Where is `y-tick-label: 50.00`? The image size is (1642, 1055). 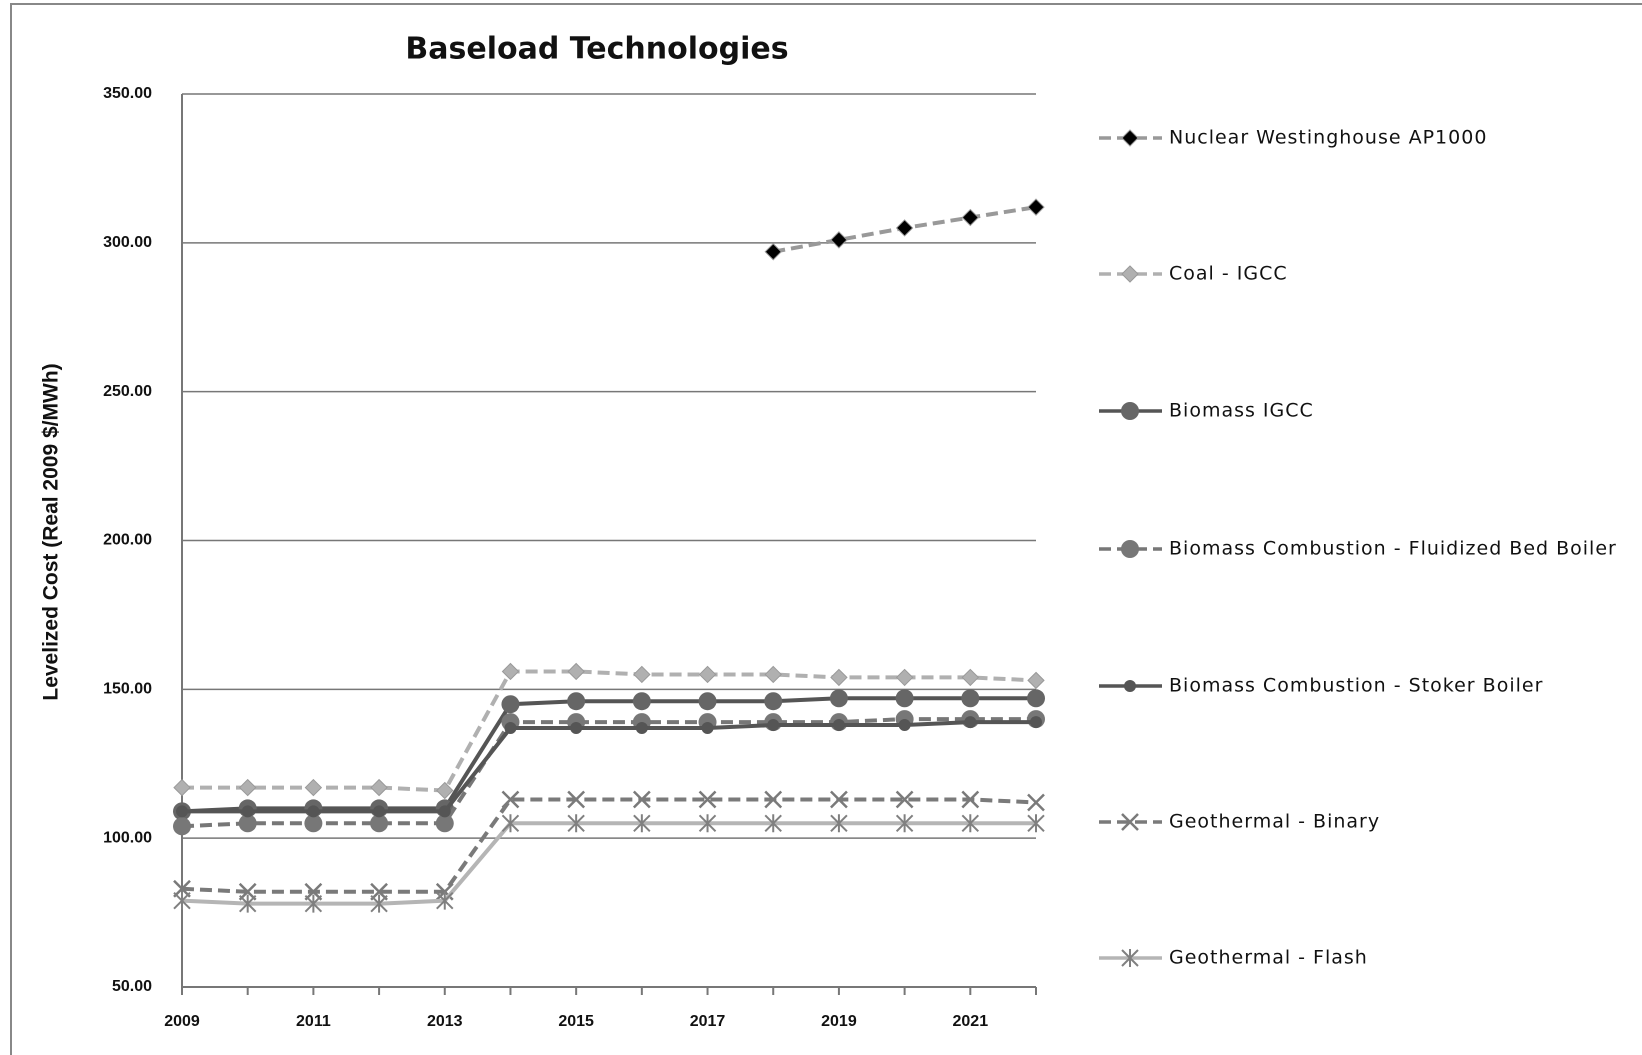
y-tick-label: 50.00 is located at coordinates (132, 986).